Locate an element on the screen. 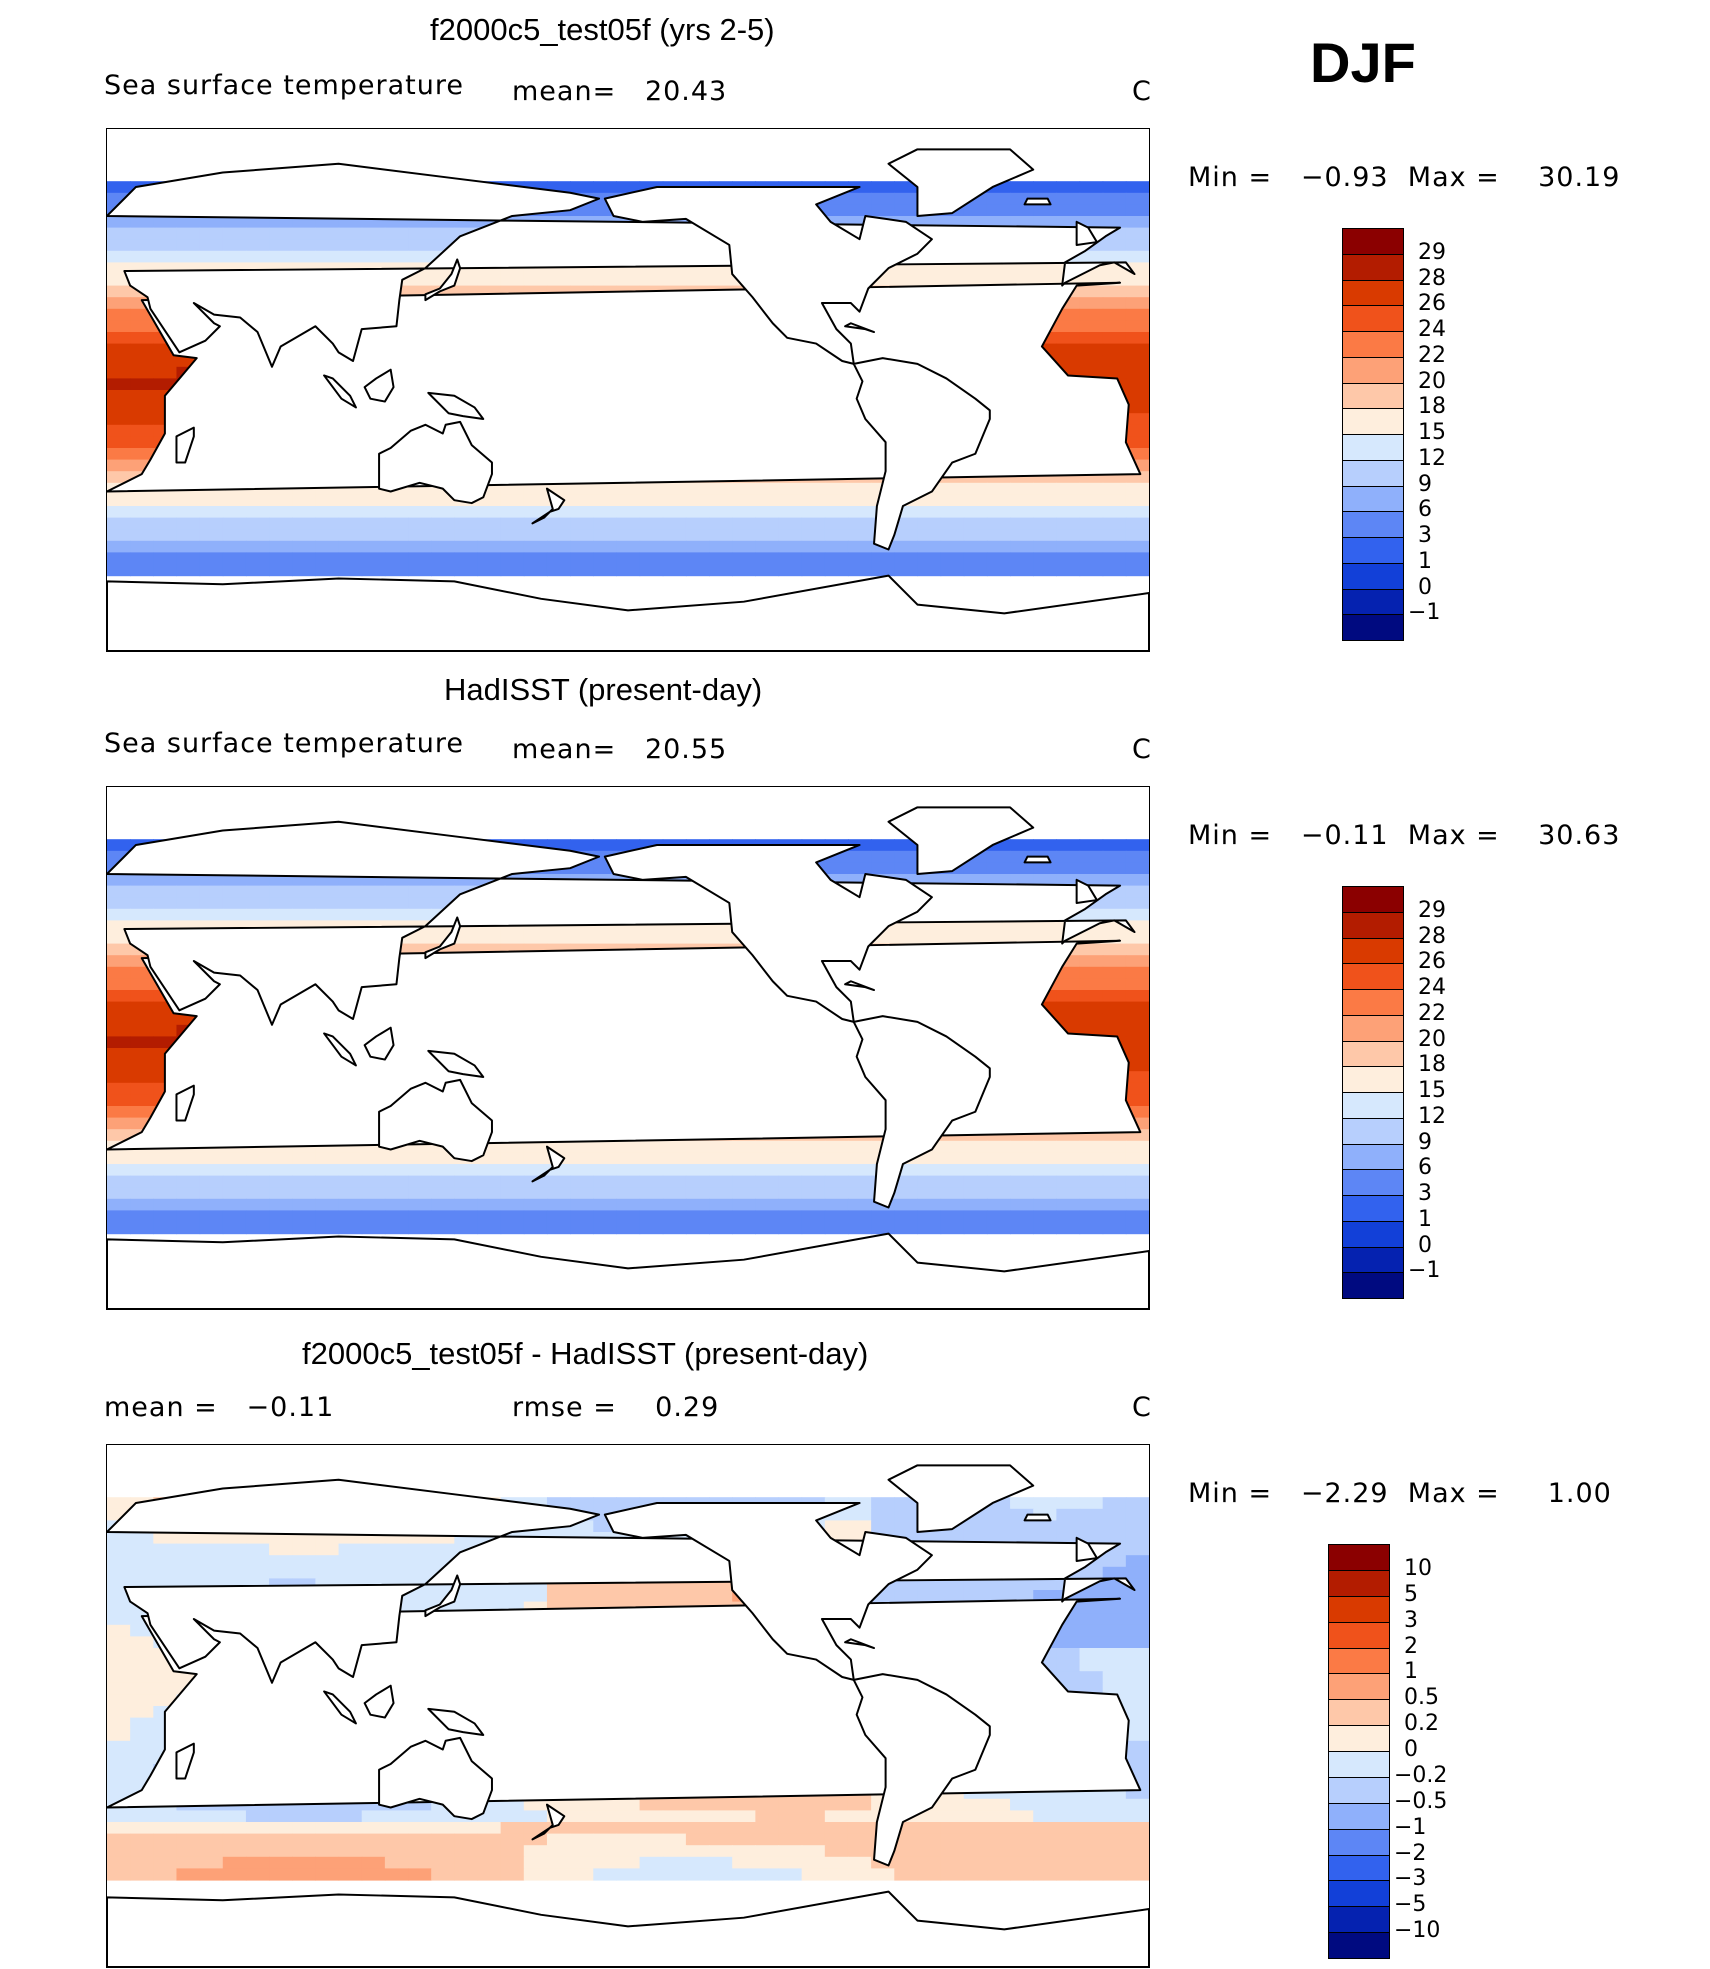  colorbar-tick-label: 9 is located at coordinates (1425, 1142).